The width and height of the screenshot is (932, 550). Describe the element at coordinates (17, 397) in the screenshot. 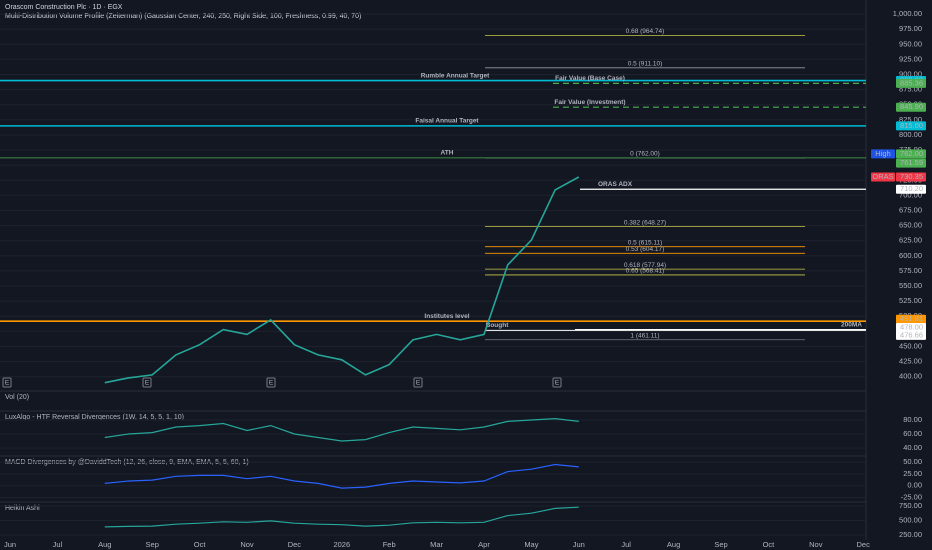

I see `pane-title: Vol (20)` at that location.